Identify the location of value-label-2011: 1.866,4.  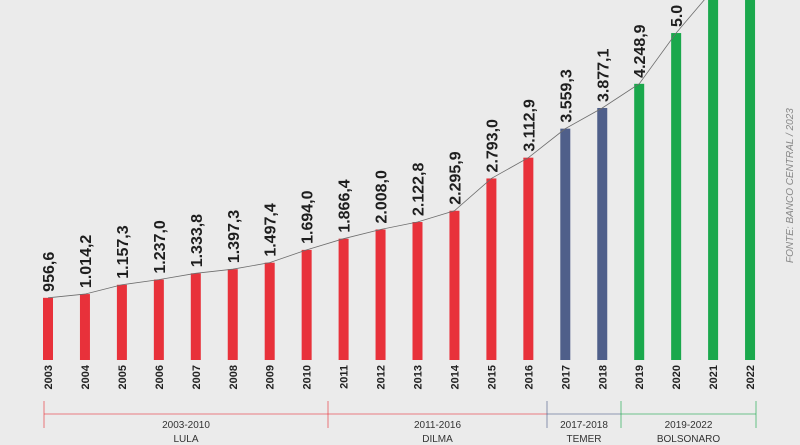
(345, 205).